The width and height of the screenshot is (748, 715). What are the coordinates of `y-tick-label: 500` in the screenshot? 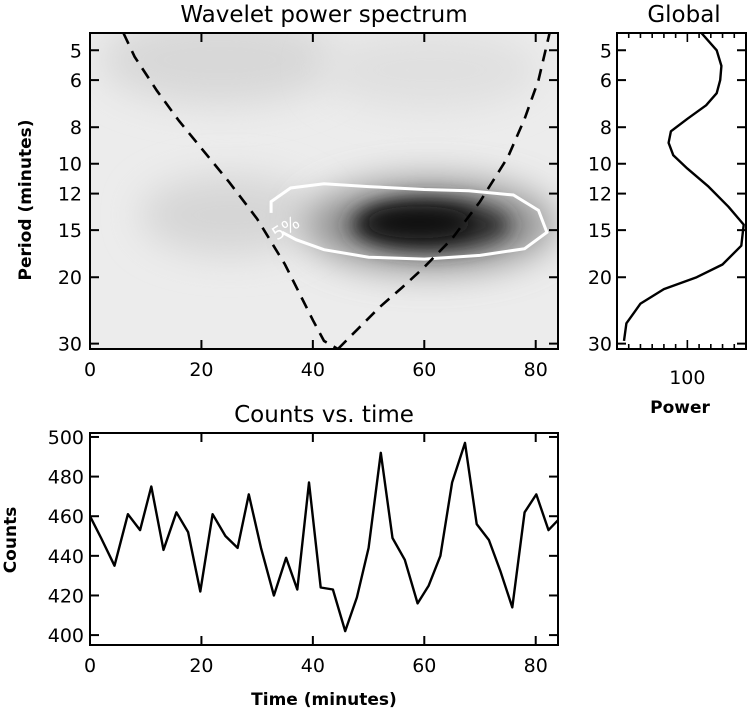 It's located at (66, 438).